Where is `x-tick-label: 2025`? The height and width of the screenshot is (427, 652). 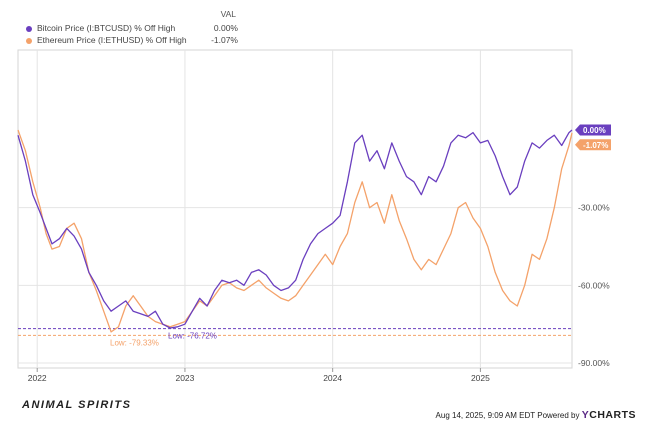
x-tick-label: 2025 is located at coordinates (480, 378).